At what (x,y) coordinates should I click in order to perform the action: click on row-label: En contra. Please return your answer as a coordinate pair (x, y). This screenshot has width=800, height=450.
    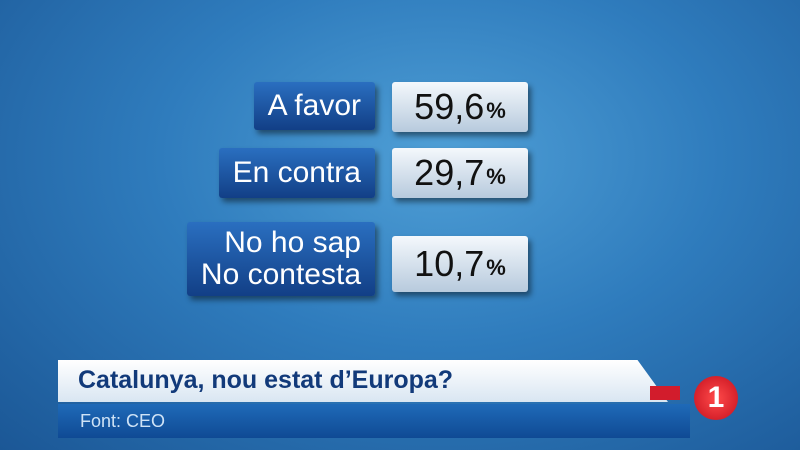
    Looking at the image, I should click on (296, 173).